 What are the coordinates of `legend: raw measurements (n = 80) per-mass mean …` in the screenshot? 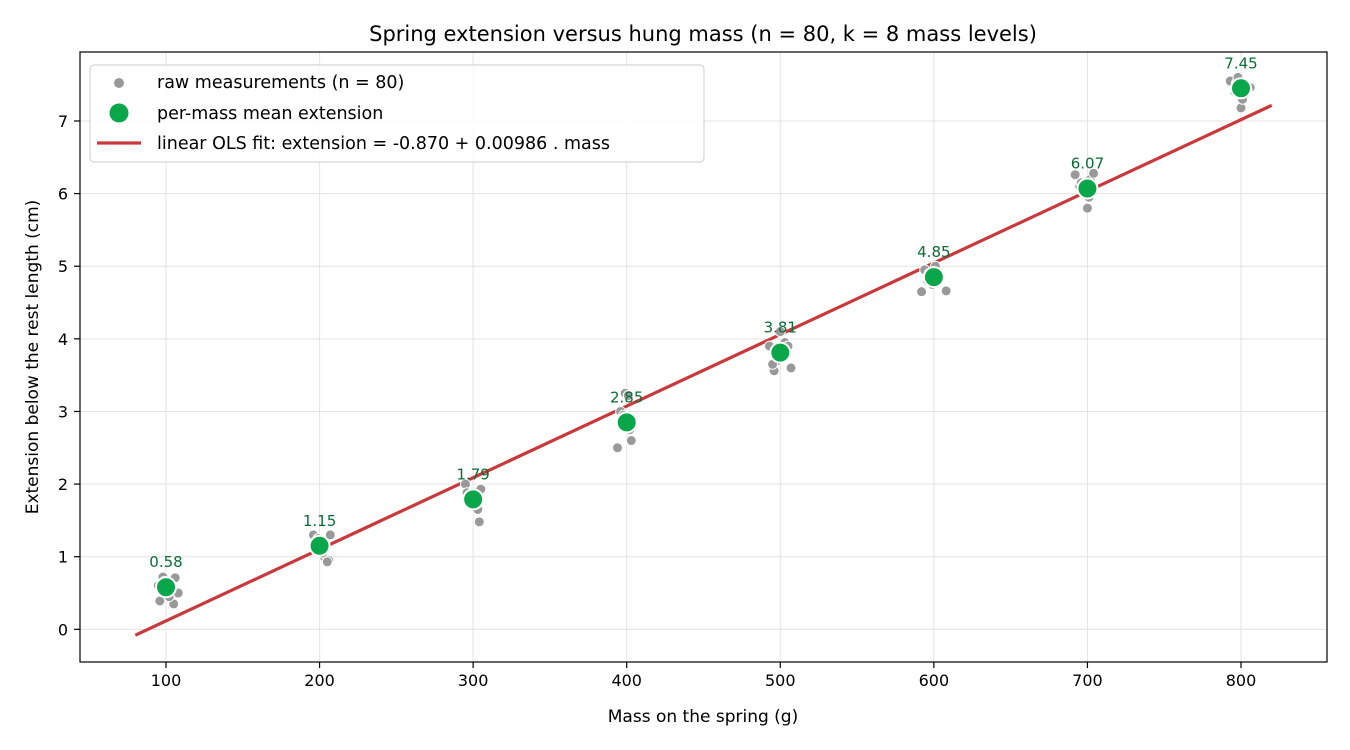 It's located at (397, 113).